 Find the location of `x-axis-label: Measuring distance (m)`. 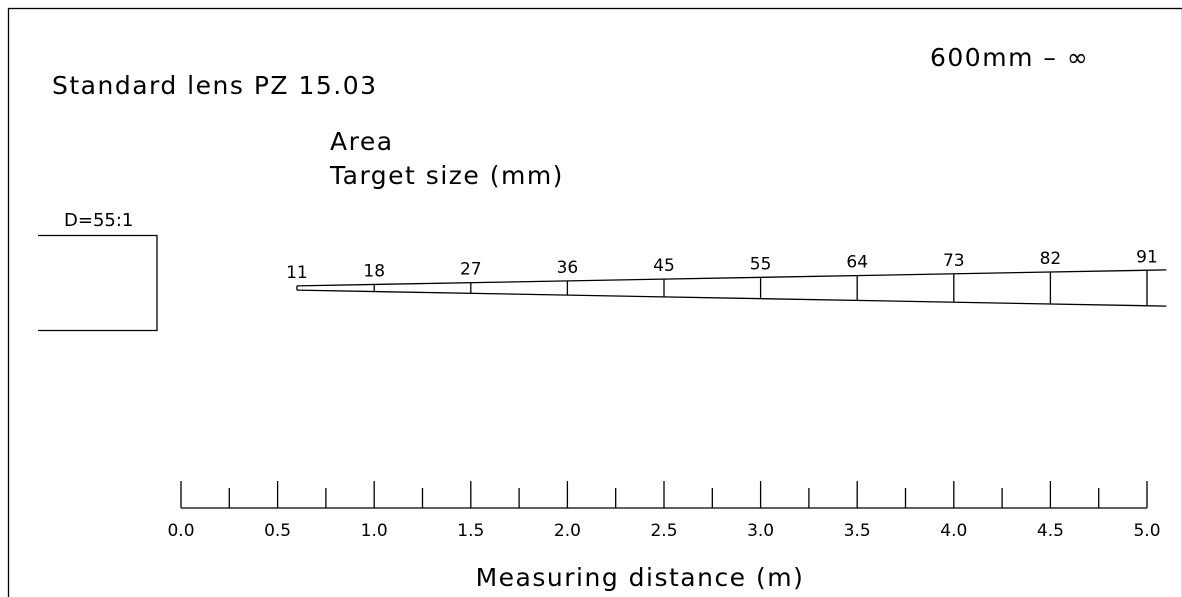

x-axis-label: Measuring distance (m) is located at coordinates (640, 577).